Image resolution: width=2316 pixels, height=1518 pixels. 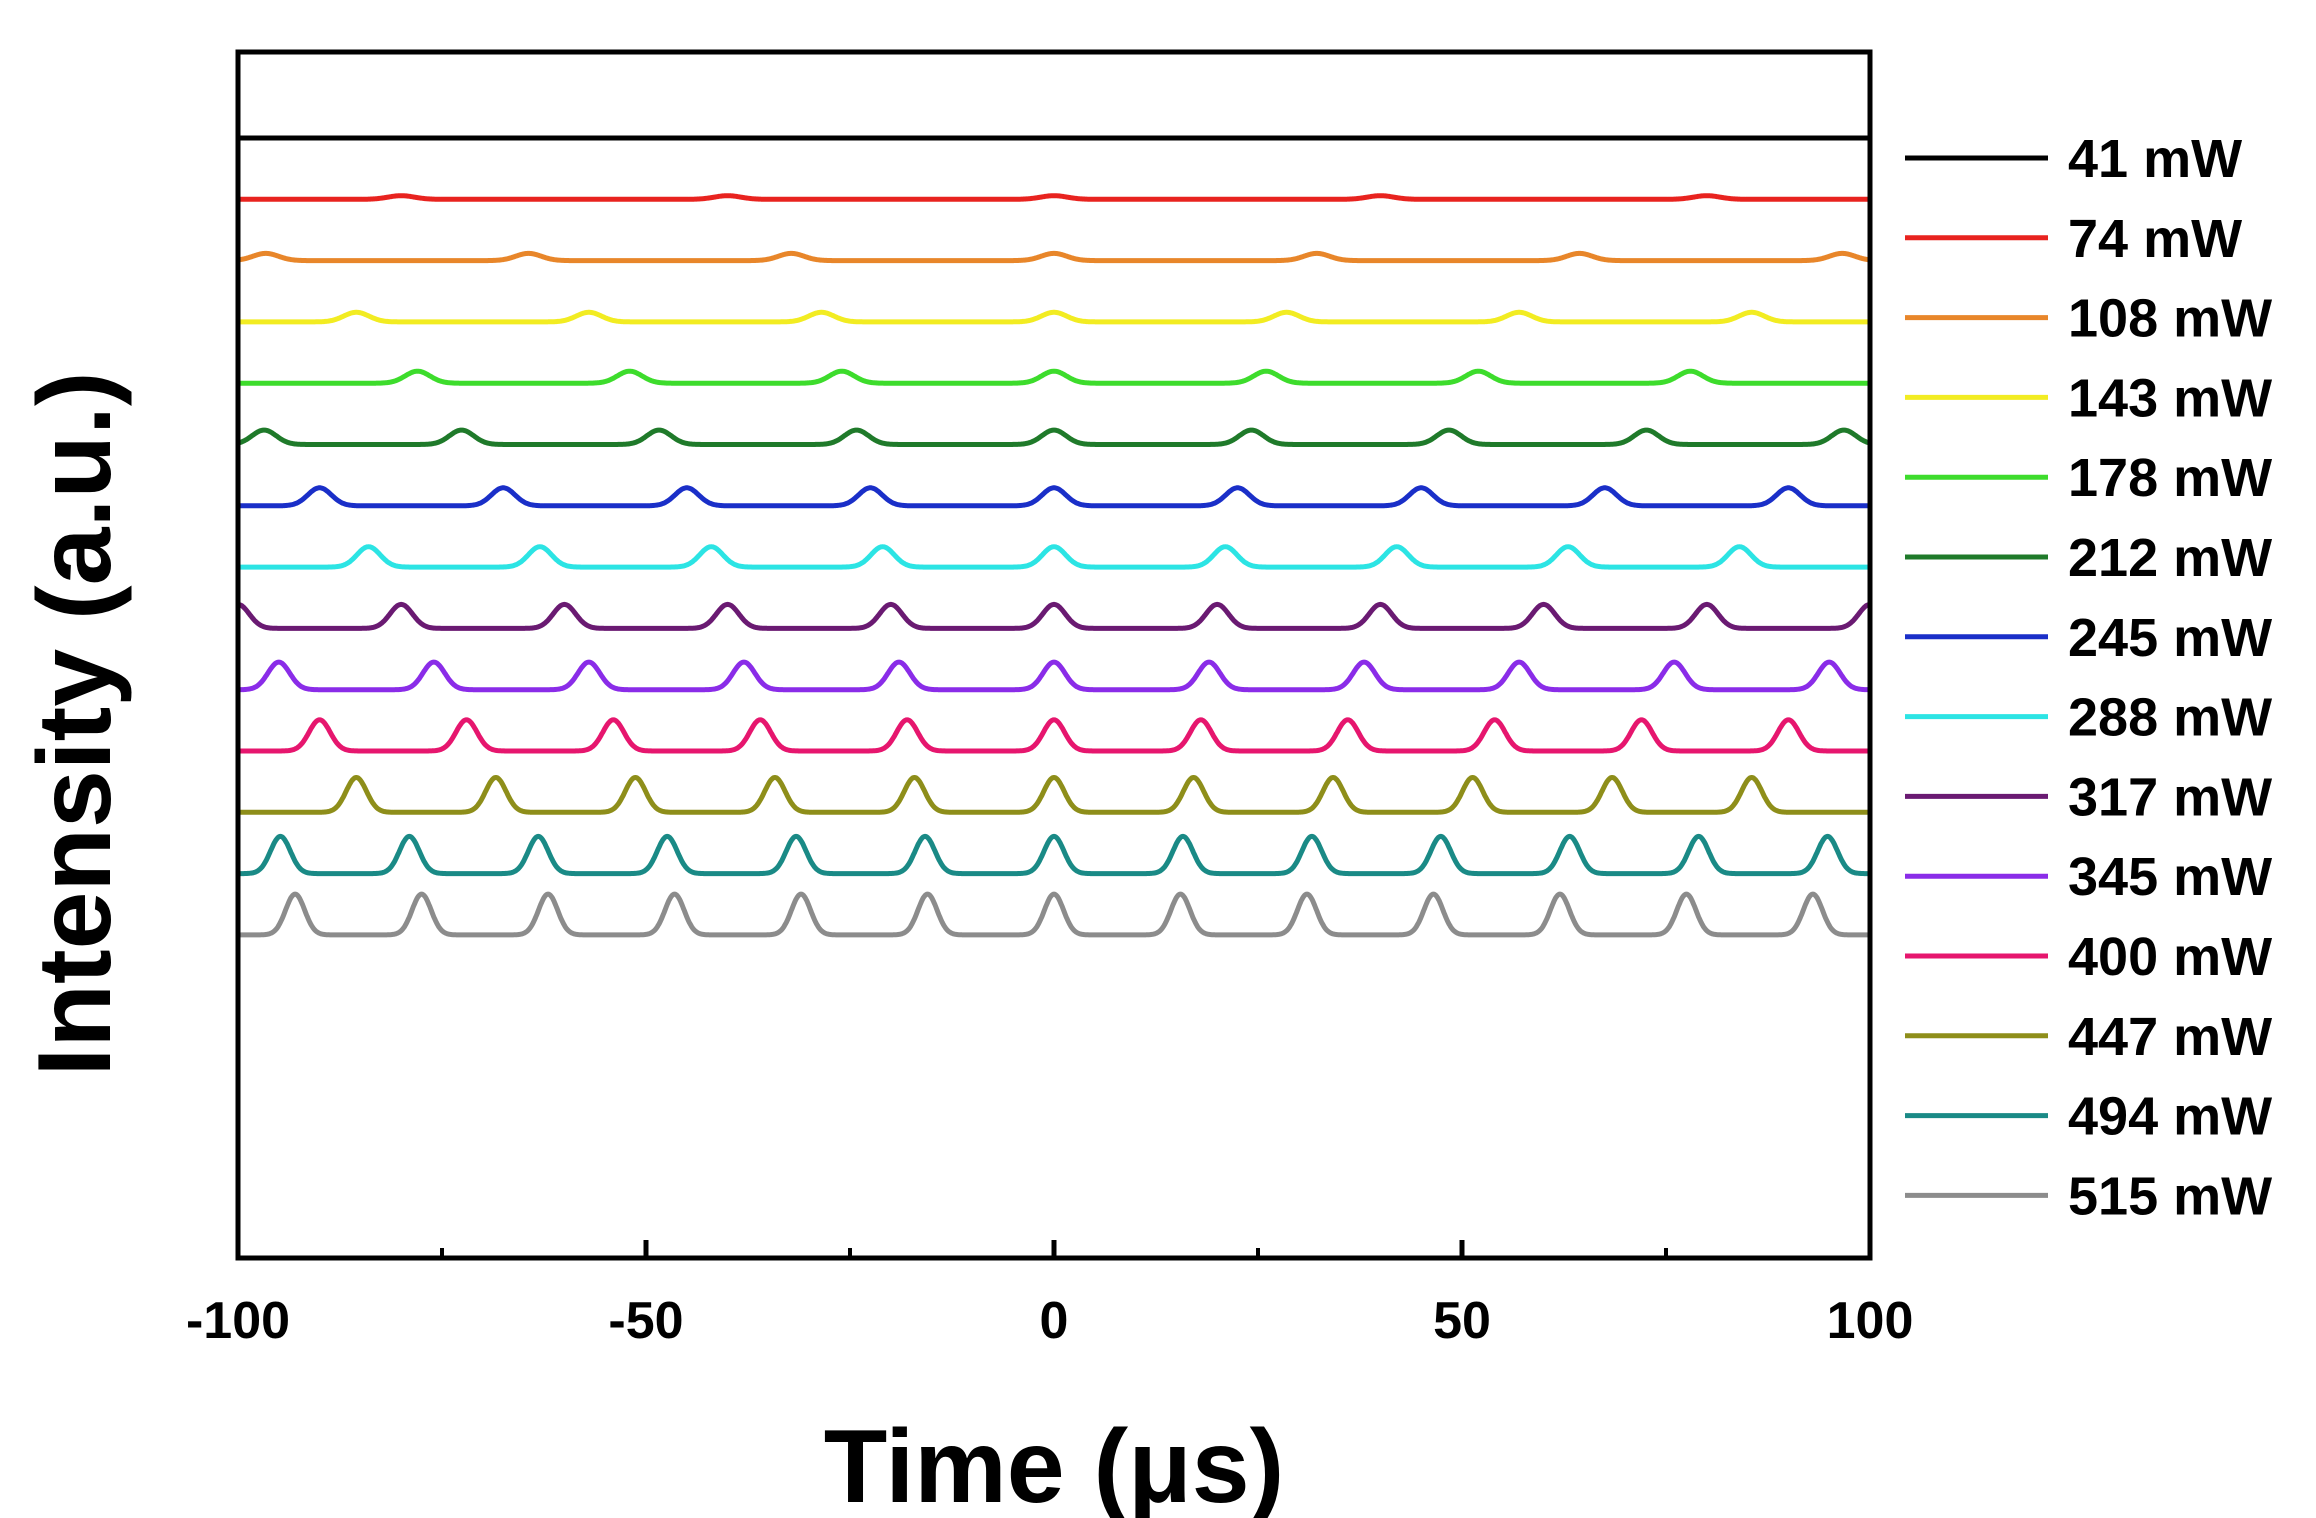 I want to click on series-line-245-mw, so click(x=1054, y=497).